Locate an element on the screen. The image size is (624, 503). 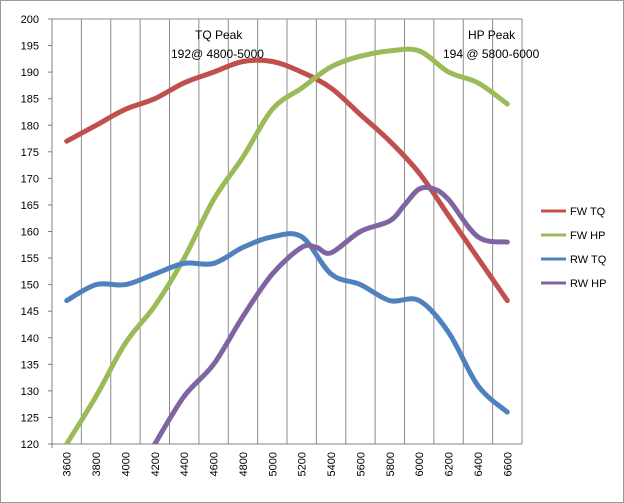
x-tick-label: 5400 is located at coordinates (332, 464).